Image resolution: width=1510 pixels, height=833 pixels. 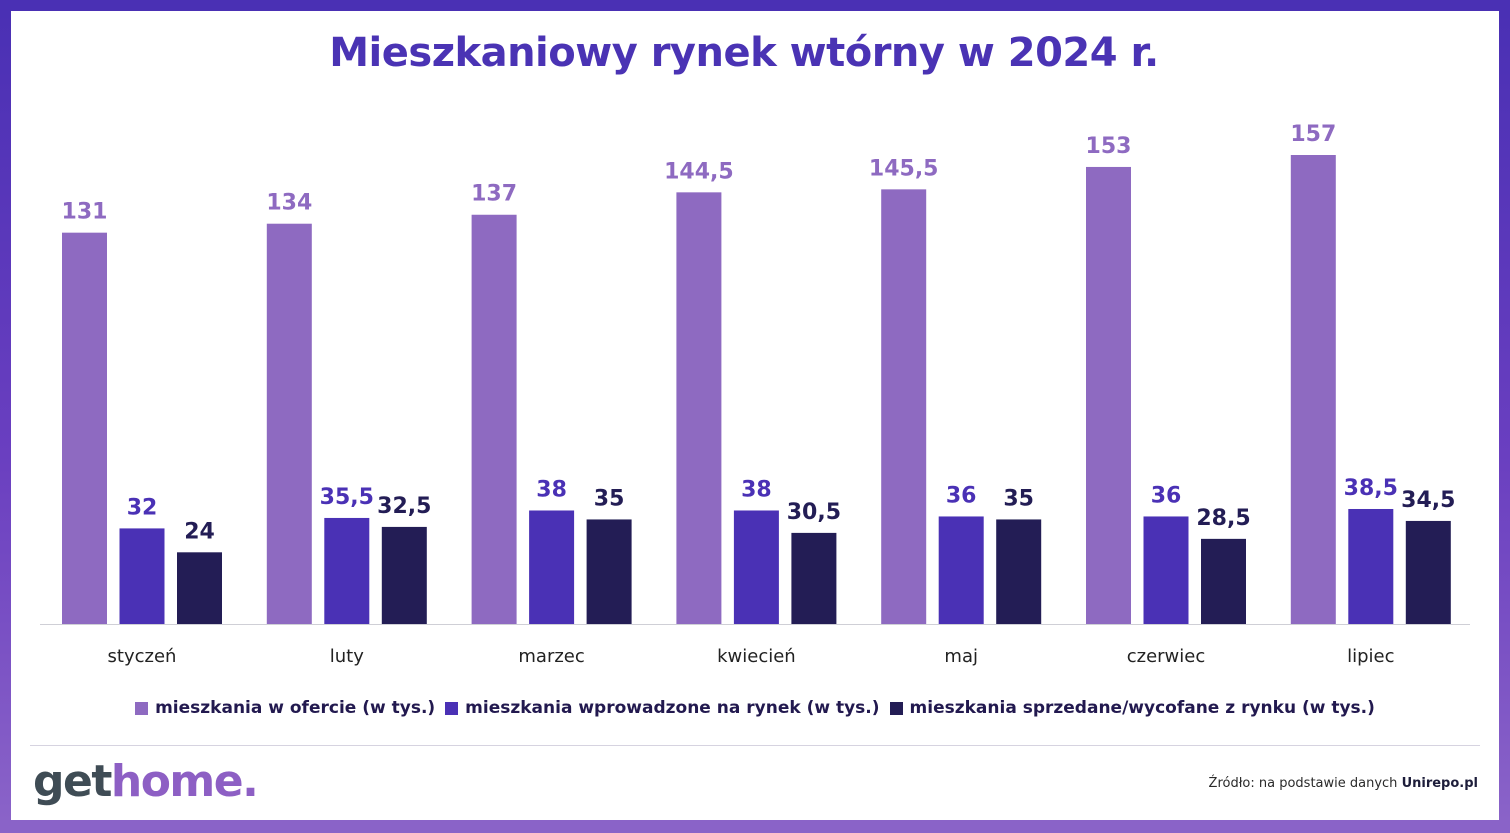 I want to click on data-label-new-4: 36, so click(x=961, y=495).